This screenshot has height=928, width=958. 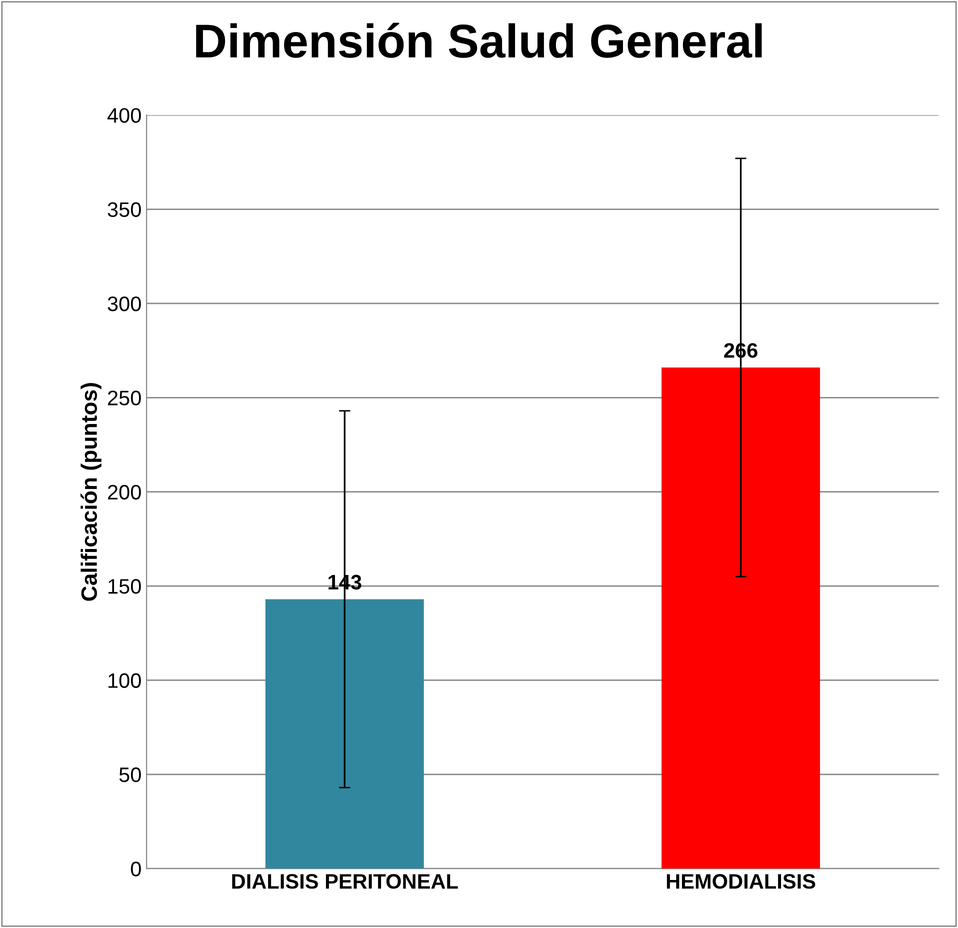 I want to click on chart-title: Dimensión Salud General, so click(x=479, y=40).